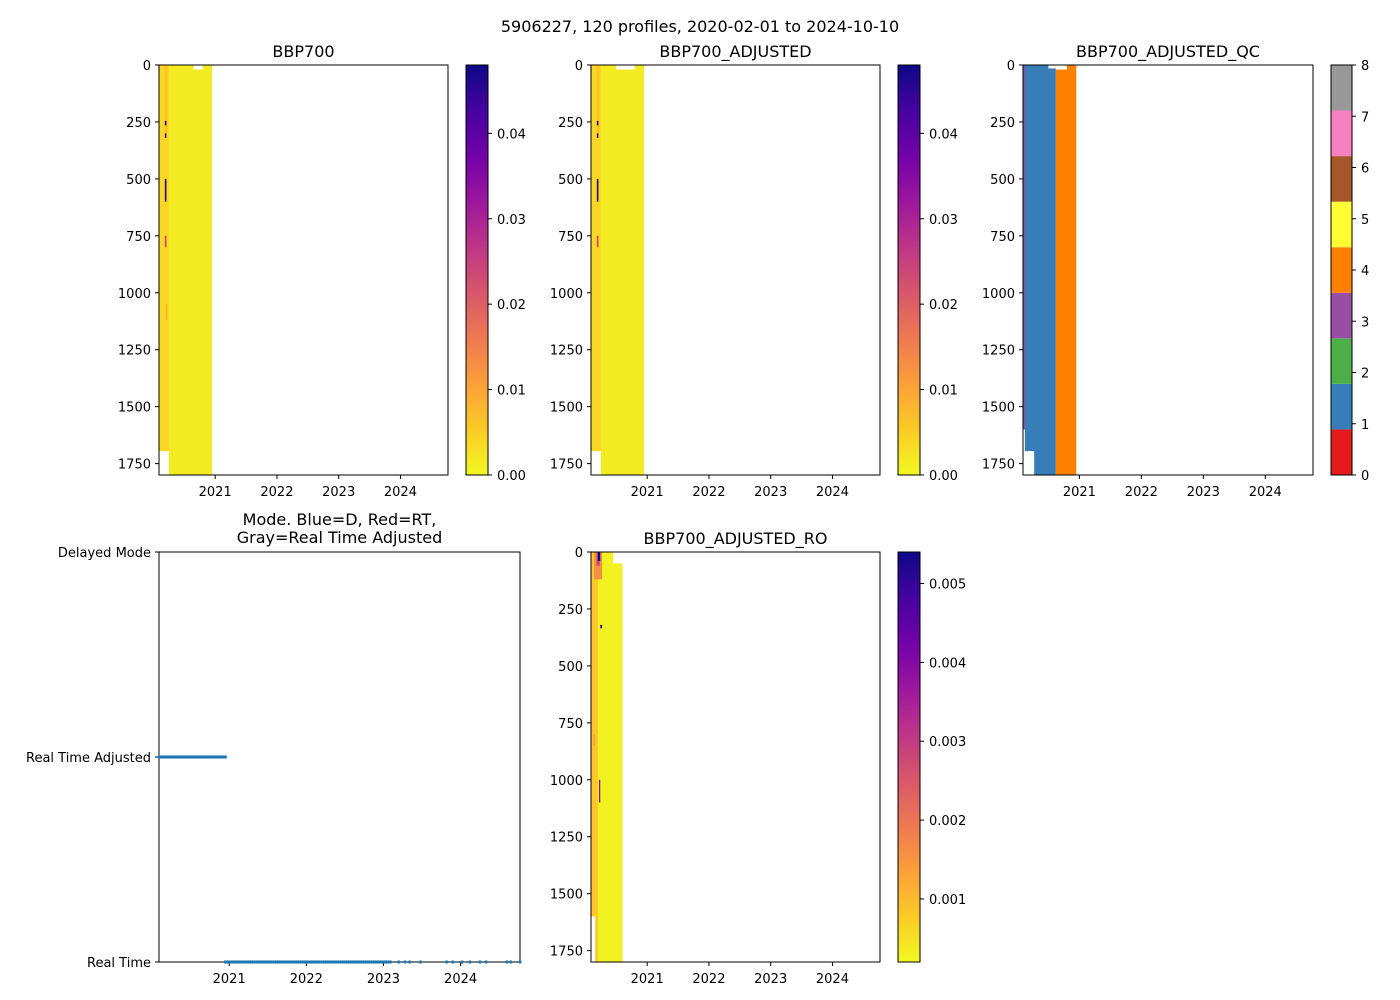 The height and width of the screenshot is (1000, 1400). I want to click on mode-xtick-label: 2022, so click(306, 979).